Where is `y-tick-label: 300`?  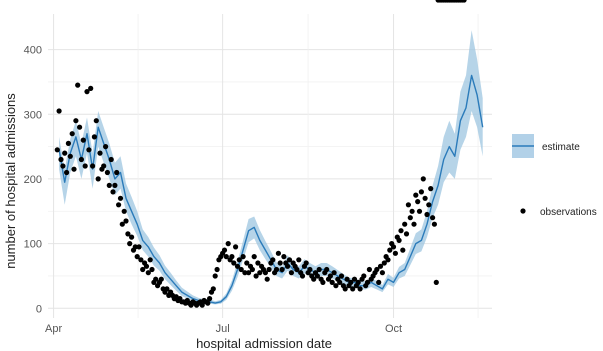
y-tick-label: 300 is located at coordinates (33, 115).